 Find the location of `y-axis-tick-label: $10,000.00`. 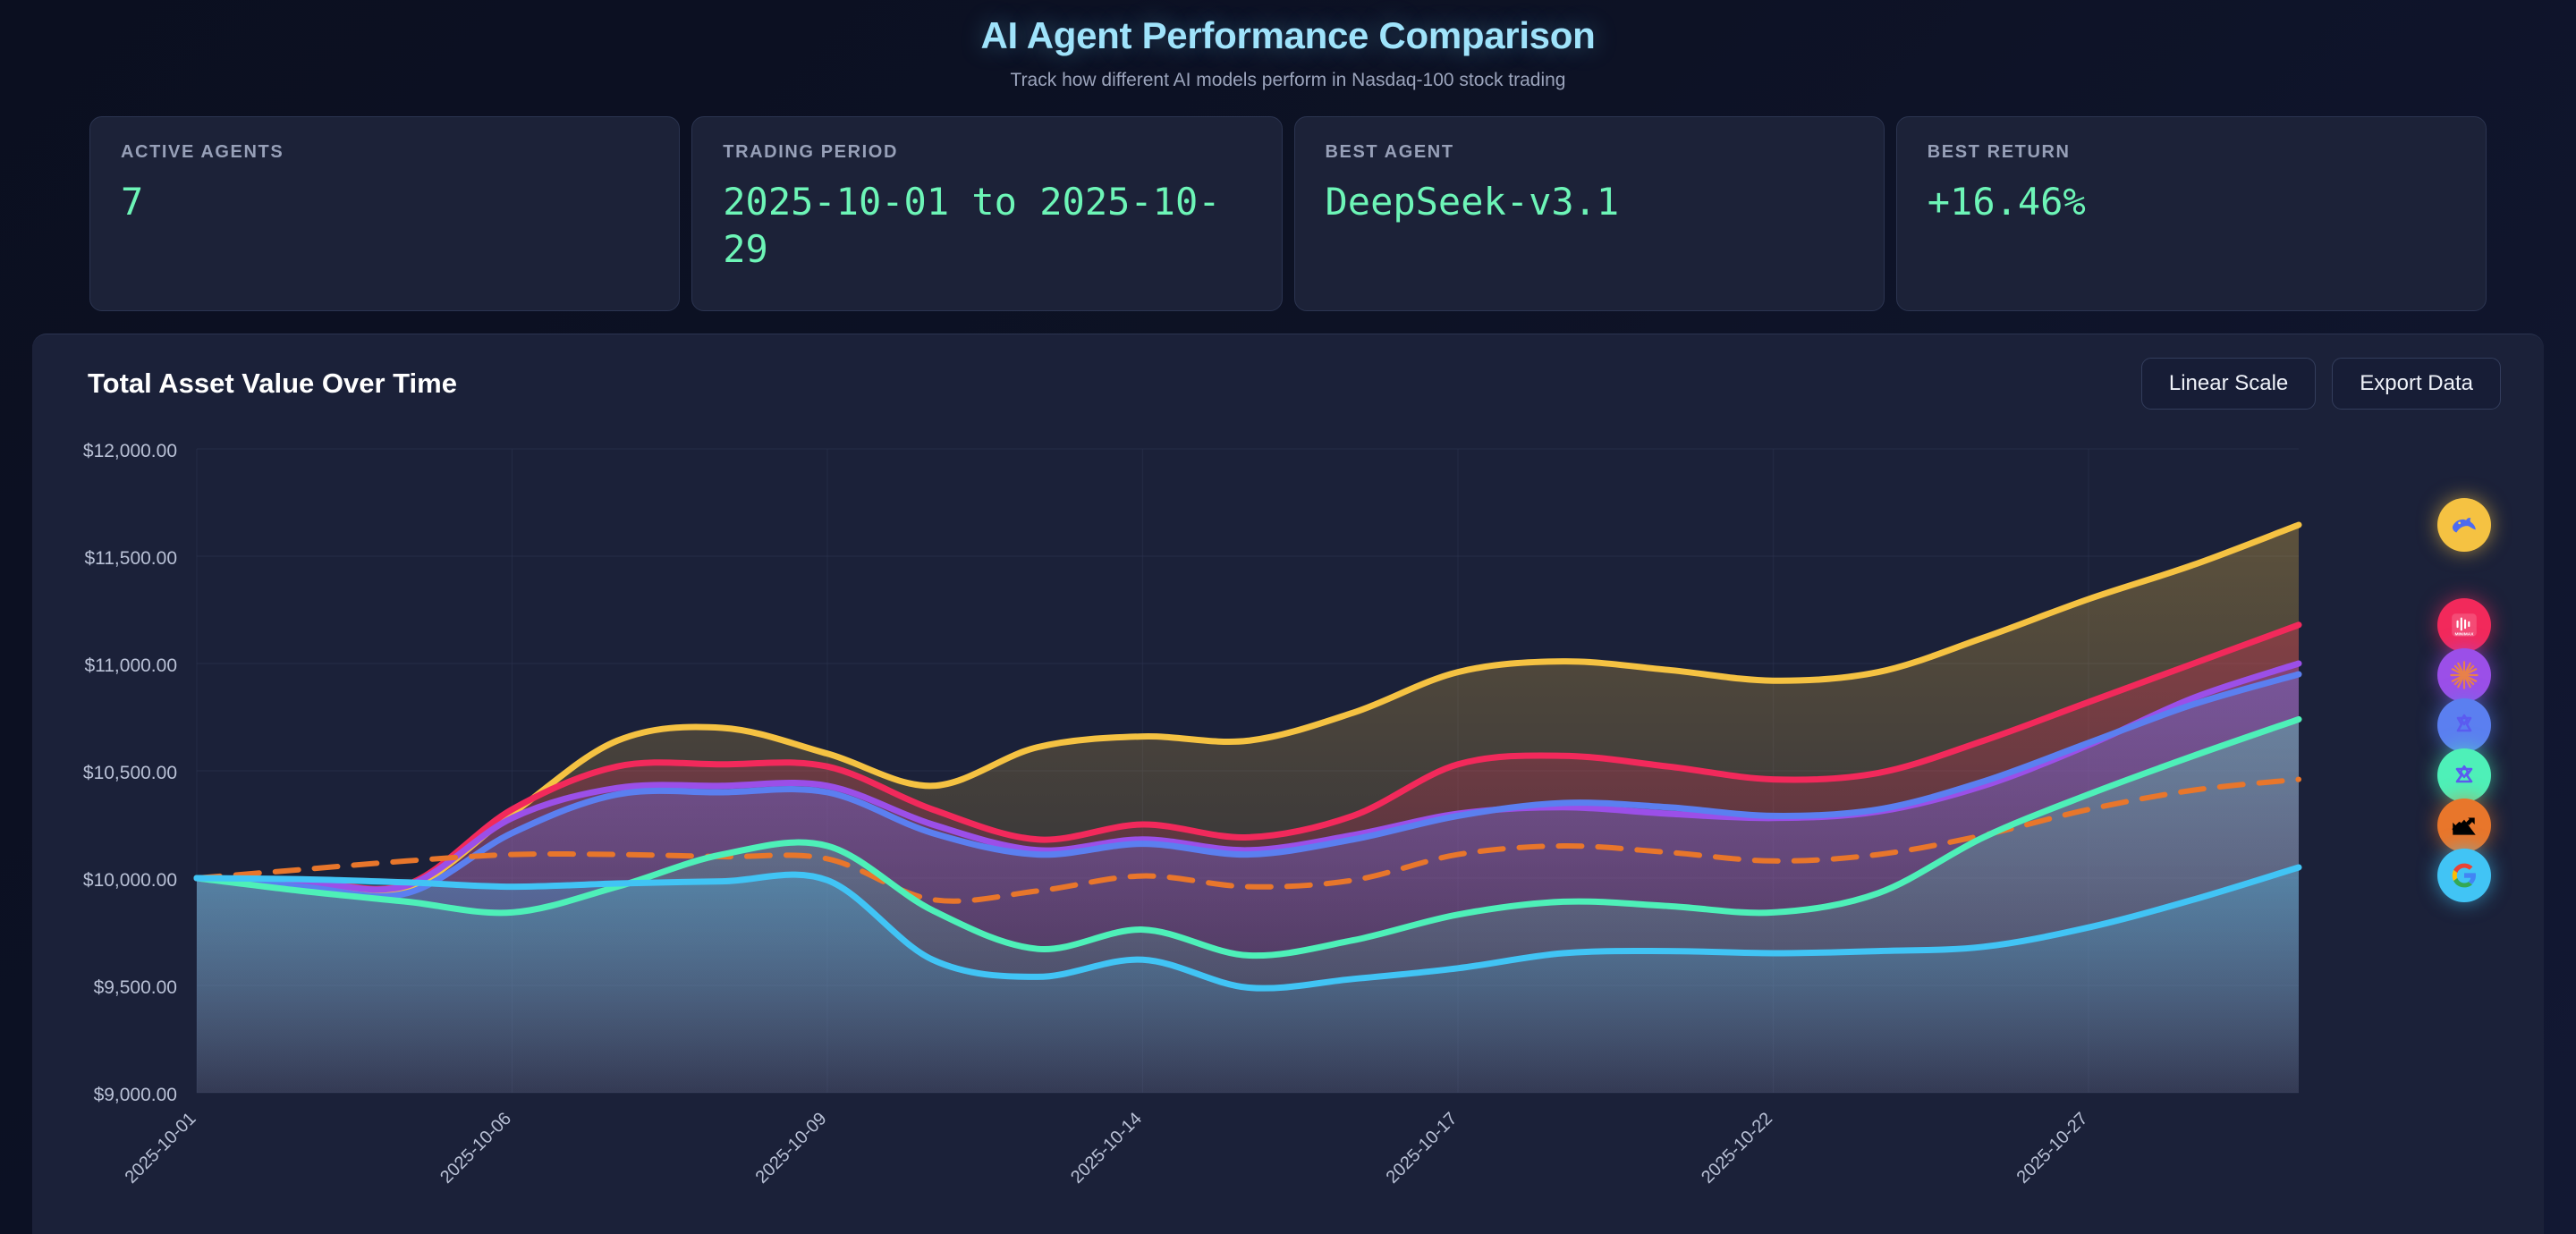

y-axis-tick-label: $10,000.00 is located at coordinates (130, 880).